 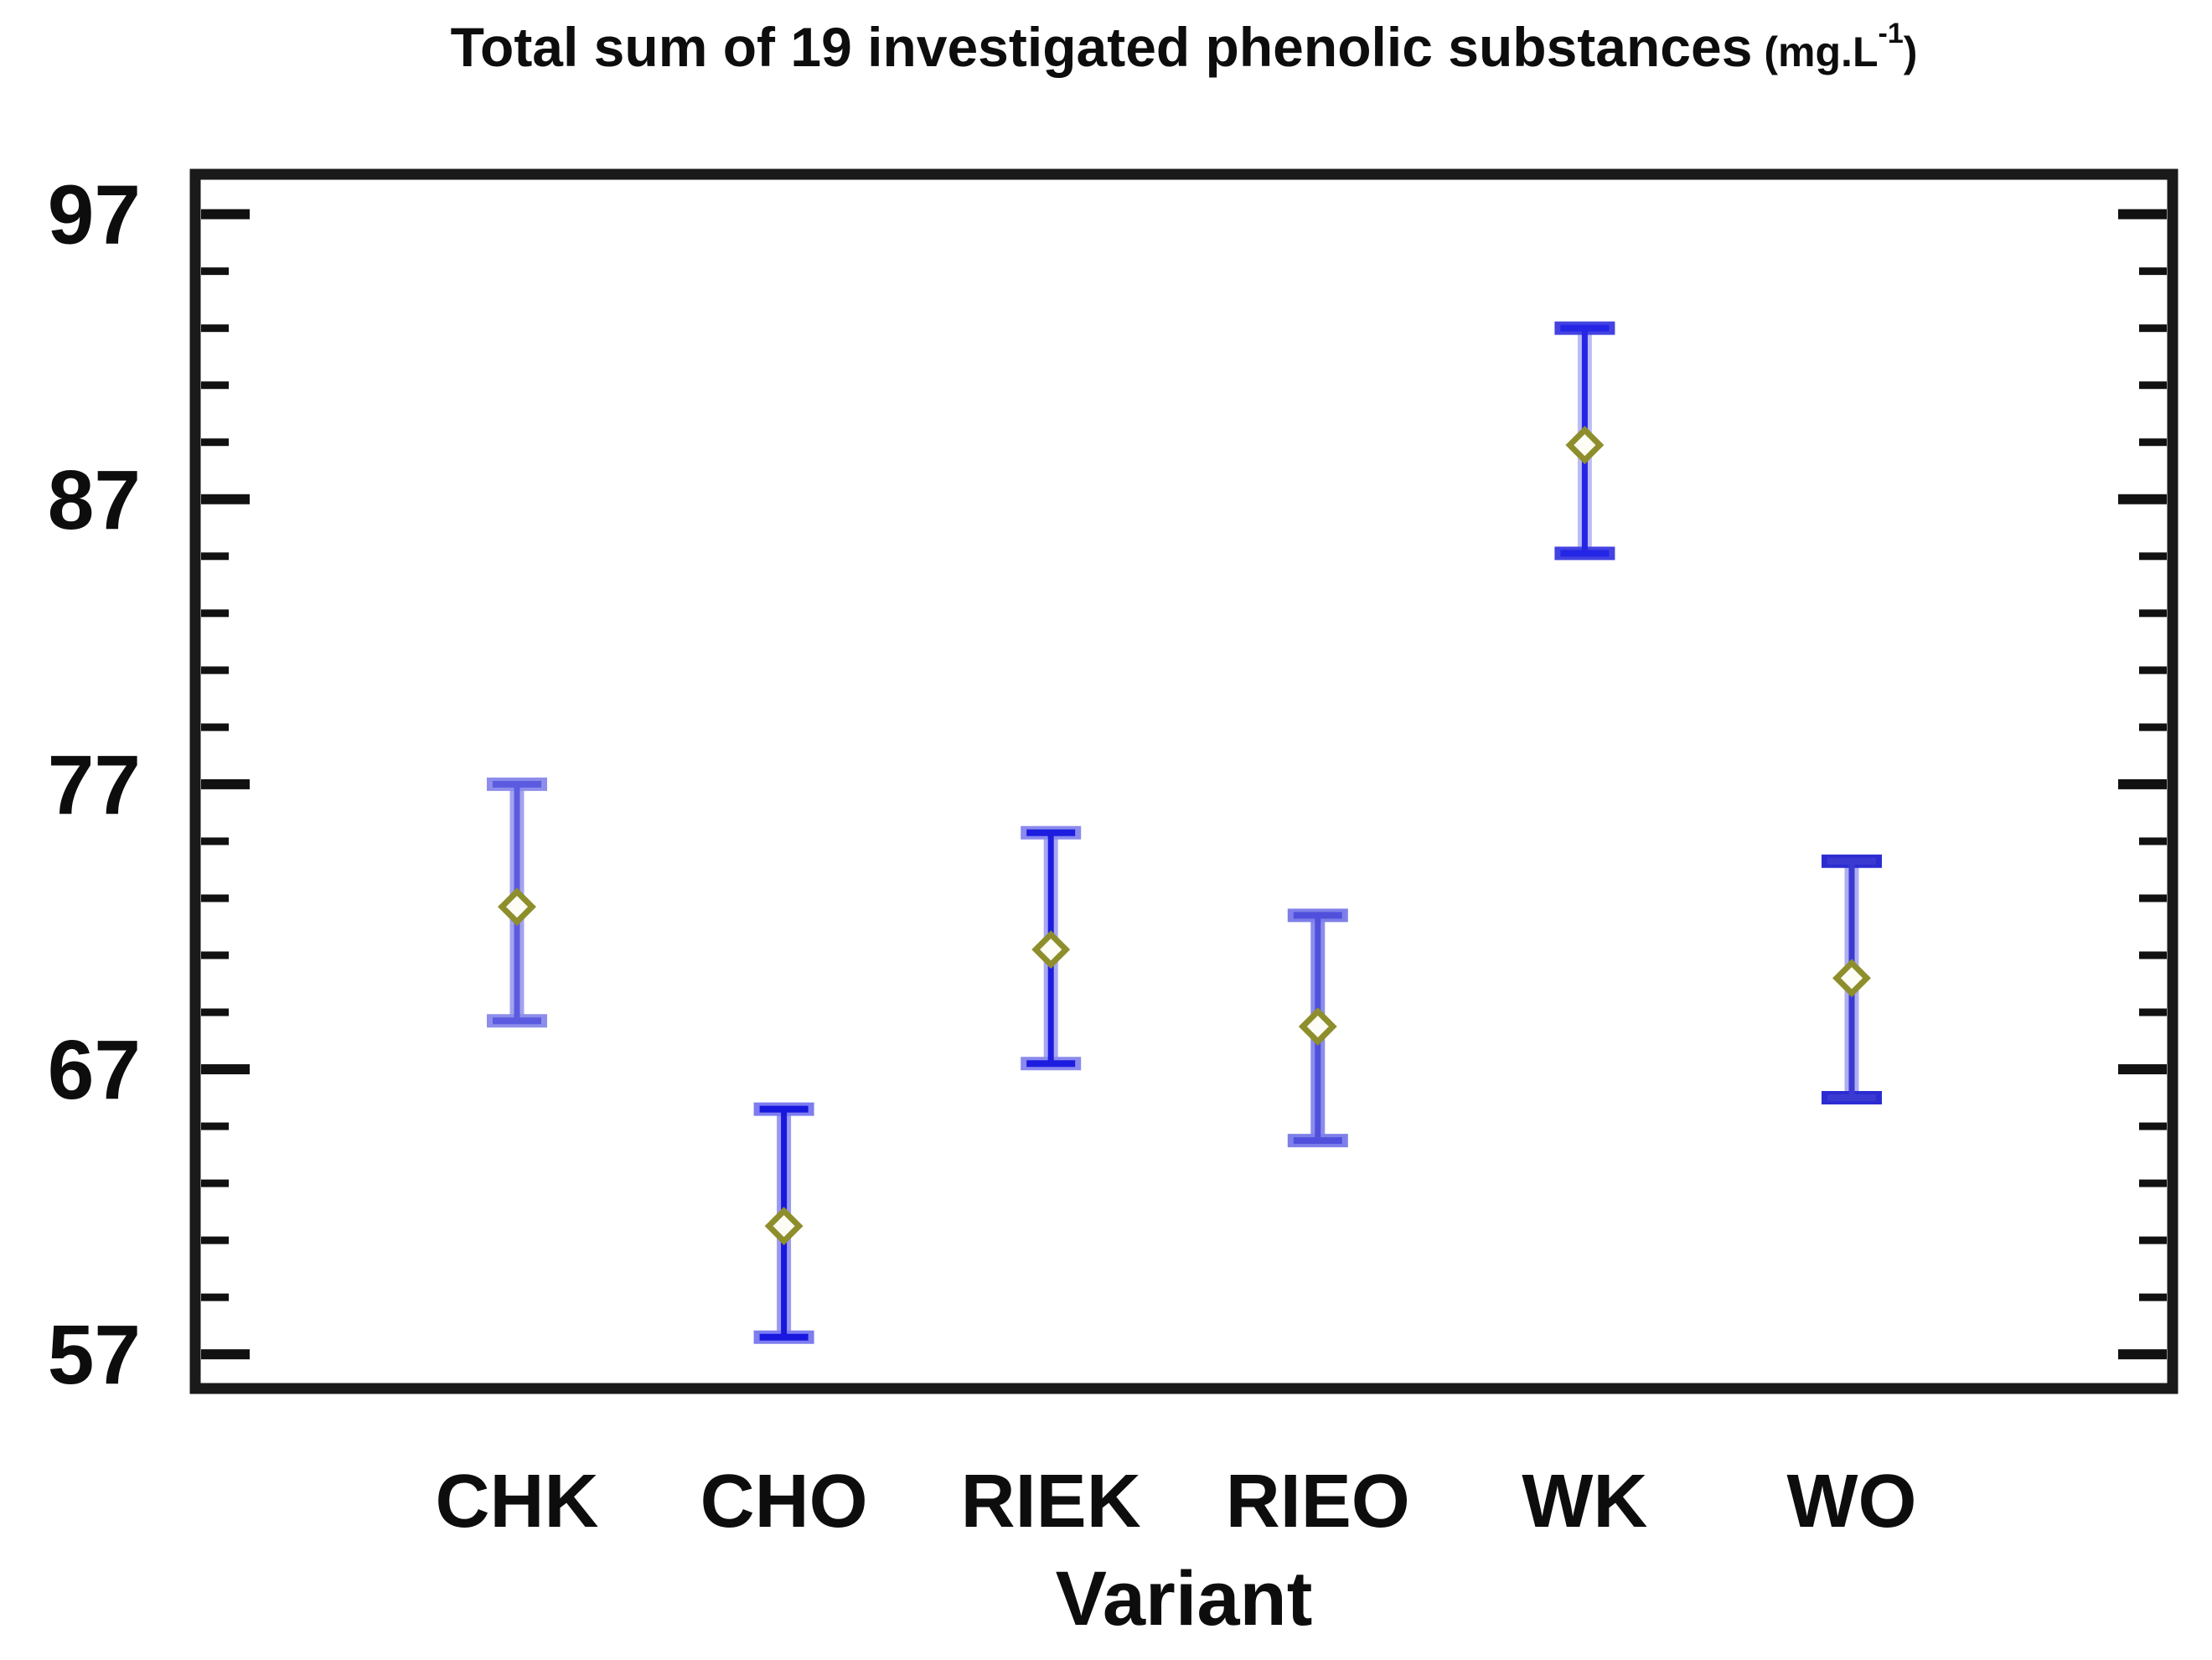 I want to click on error-bar-CHK, so click(x=516, y=902).